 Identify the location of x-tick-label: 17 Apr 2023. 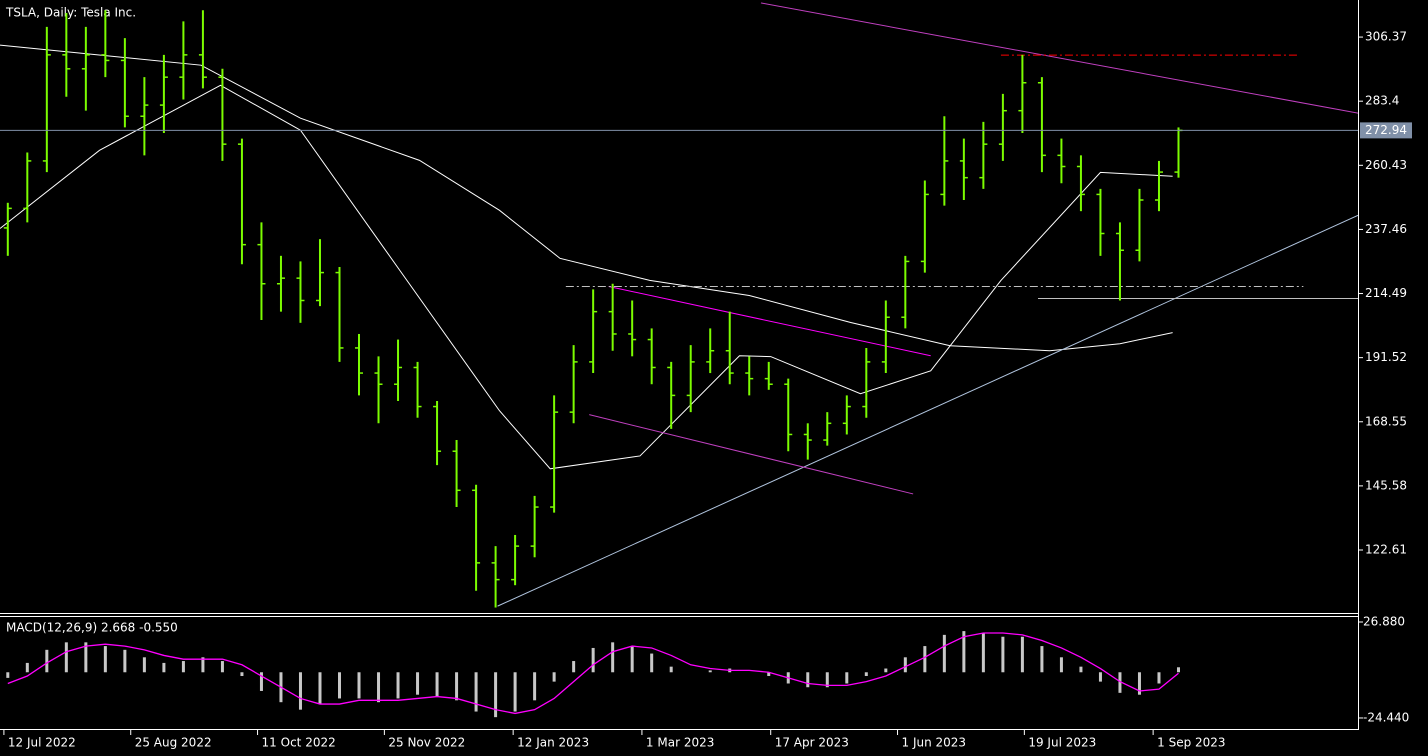
(812, 743).